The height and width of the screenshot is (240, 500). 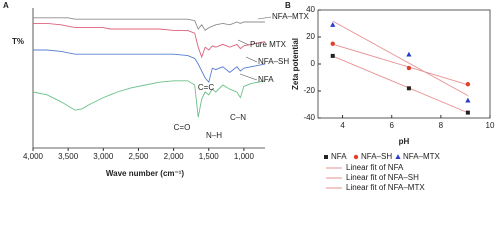 What do you see at coordinates (182, 127) in the screenshot?
I see `annotation: C=O` at bounding box center [182, 127].